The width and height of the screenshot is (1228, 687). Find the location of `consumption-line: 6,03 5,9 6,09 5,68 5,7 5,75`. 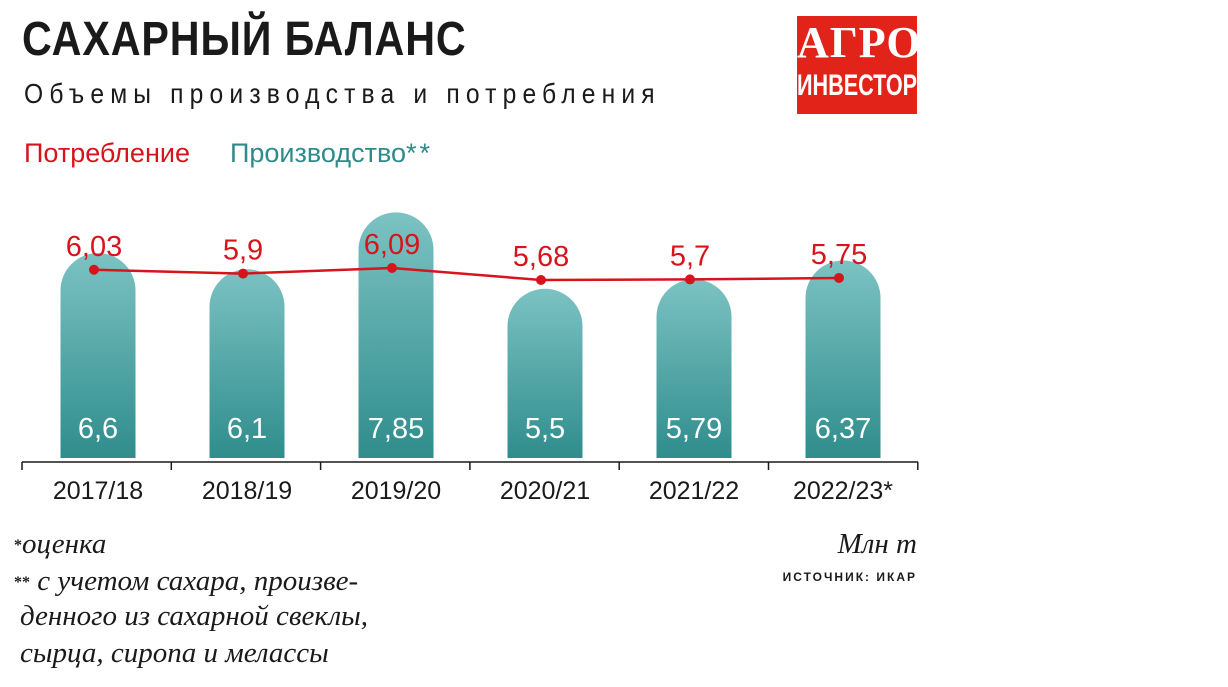

consumption-line: 6,03 5,9 6,09 5,68 5,7 5,75 is located at coordinates (466, 257).